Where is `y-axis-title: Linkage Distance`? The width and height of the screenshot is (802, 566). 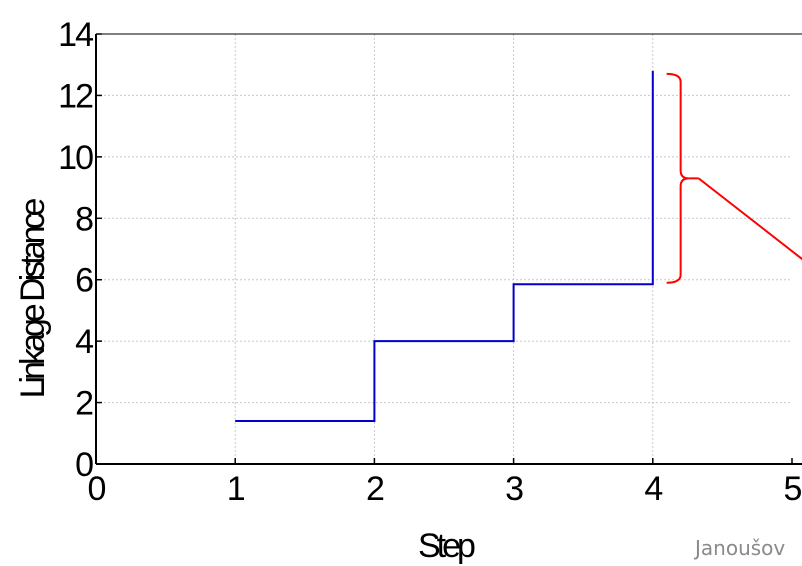 y-axis-title: Linkage Distance is located at coordinates (33, 298).